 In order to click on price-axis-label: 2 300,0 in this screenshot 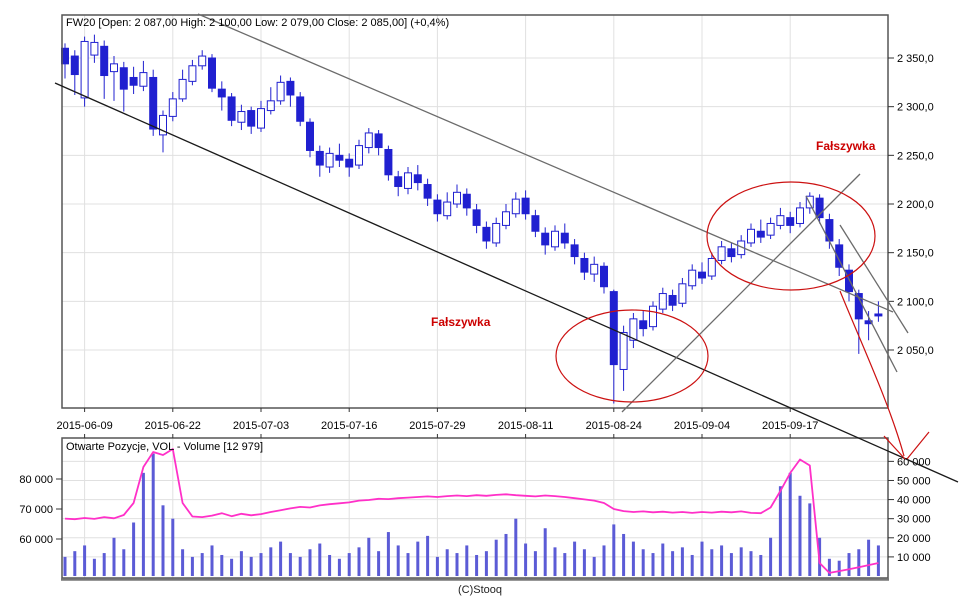, I will do `click(915, 108)`.